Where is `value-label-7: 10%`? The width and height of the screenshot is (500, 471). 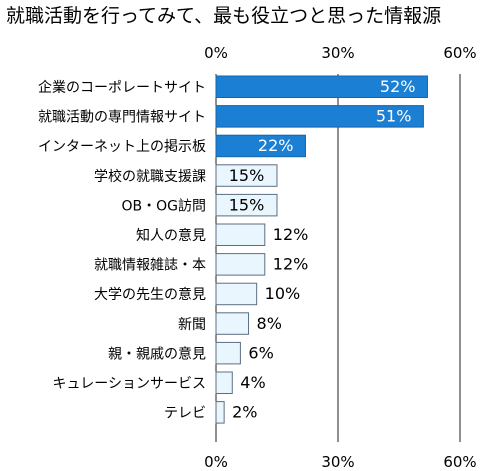 value-label-7: 10% is located at coordinates (283, 293).